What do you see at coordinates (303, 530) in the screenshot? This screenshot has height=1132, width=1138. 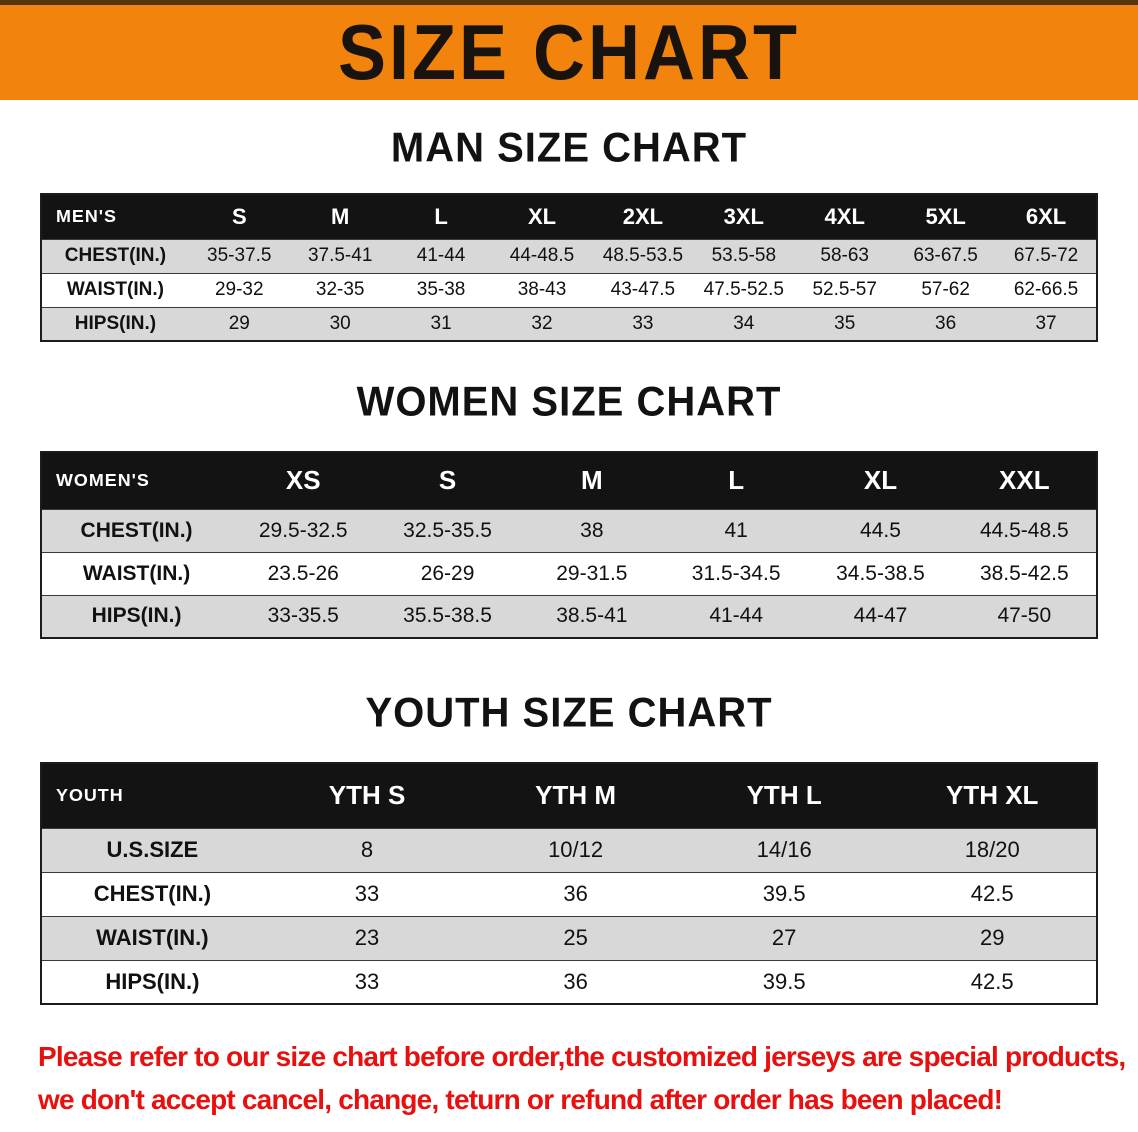 I see `size-value-cell: 29.5-32.5` at bounding box center [303, 530].